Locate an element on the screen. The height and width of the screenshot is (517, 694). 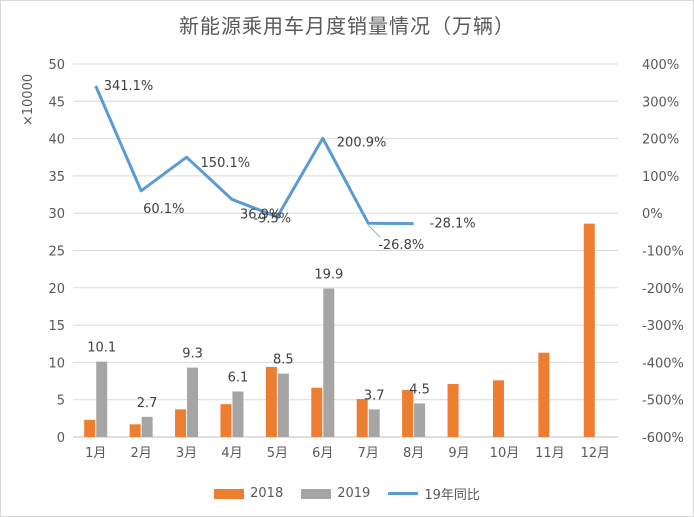
yoy-label: 200.9% is located at coordinates (362, 142).